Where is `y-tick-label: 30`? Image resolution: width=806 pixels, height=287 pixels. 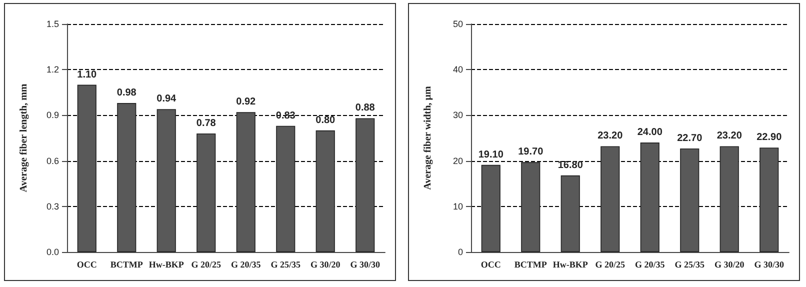 y-tick-label: 30 is located at coordinates (457, 115).